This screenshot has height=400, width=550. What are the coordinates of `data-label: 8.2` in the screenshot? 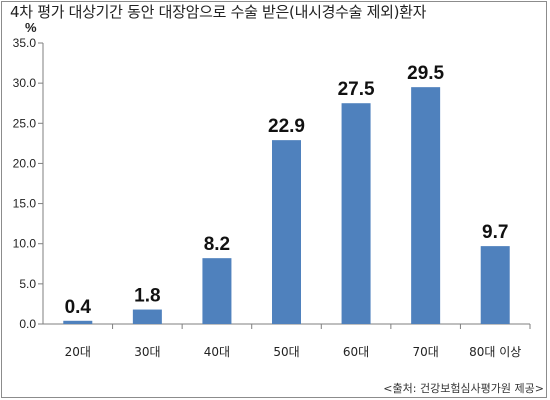 It's located at (217, 244).